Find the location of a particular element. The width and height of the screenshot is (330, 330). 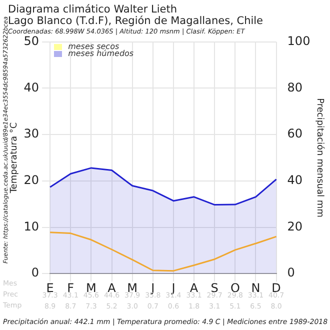

y-tick-label: 20 is located at coordinates (32, 180).